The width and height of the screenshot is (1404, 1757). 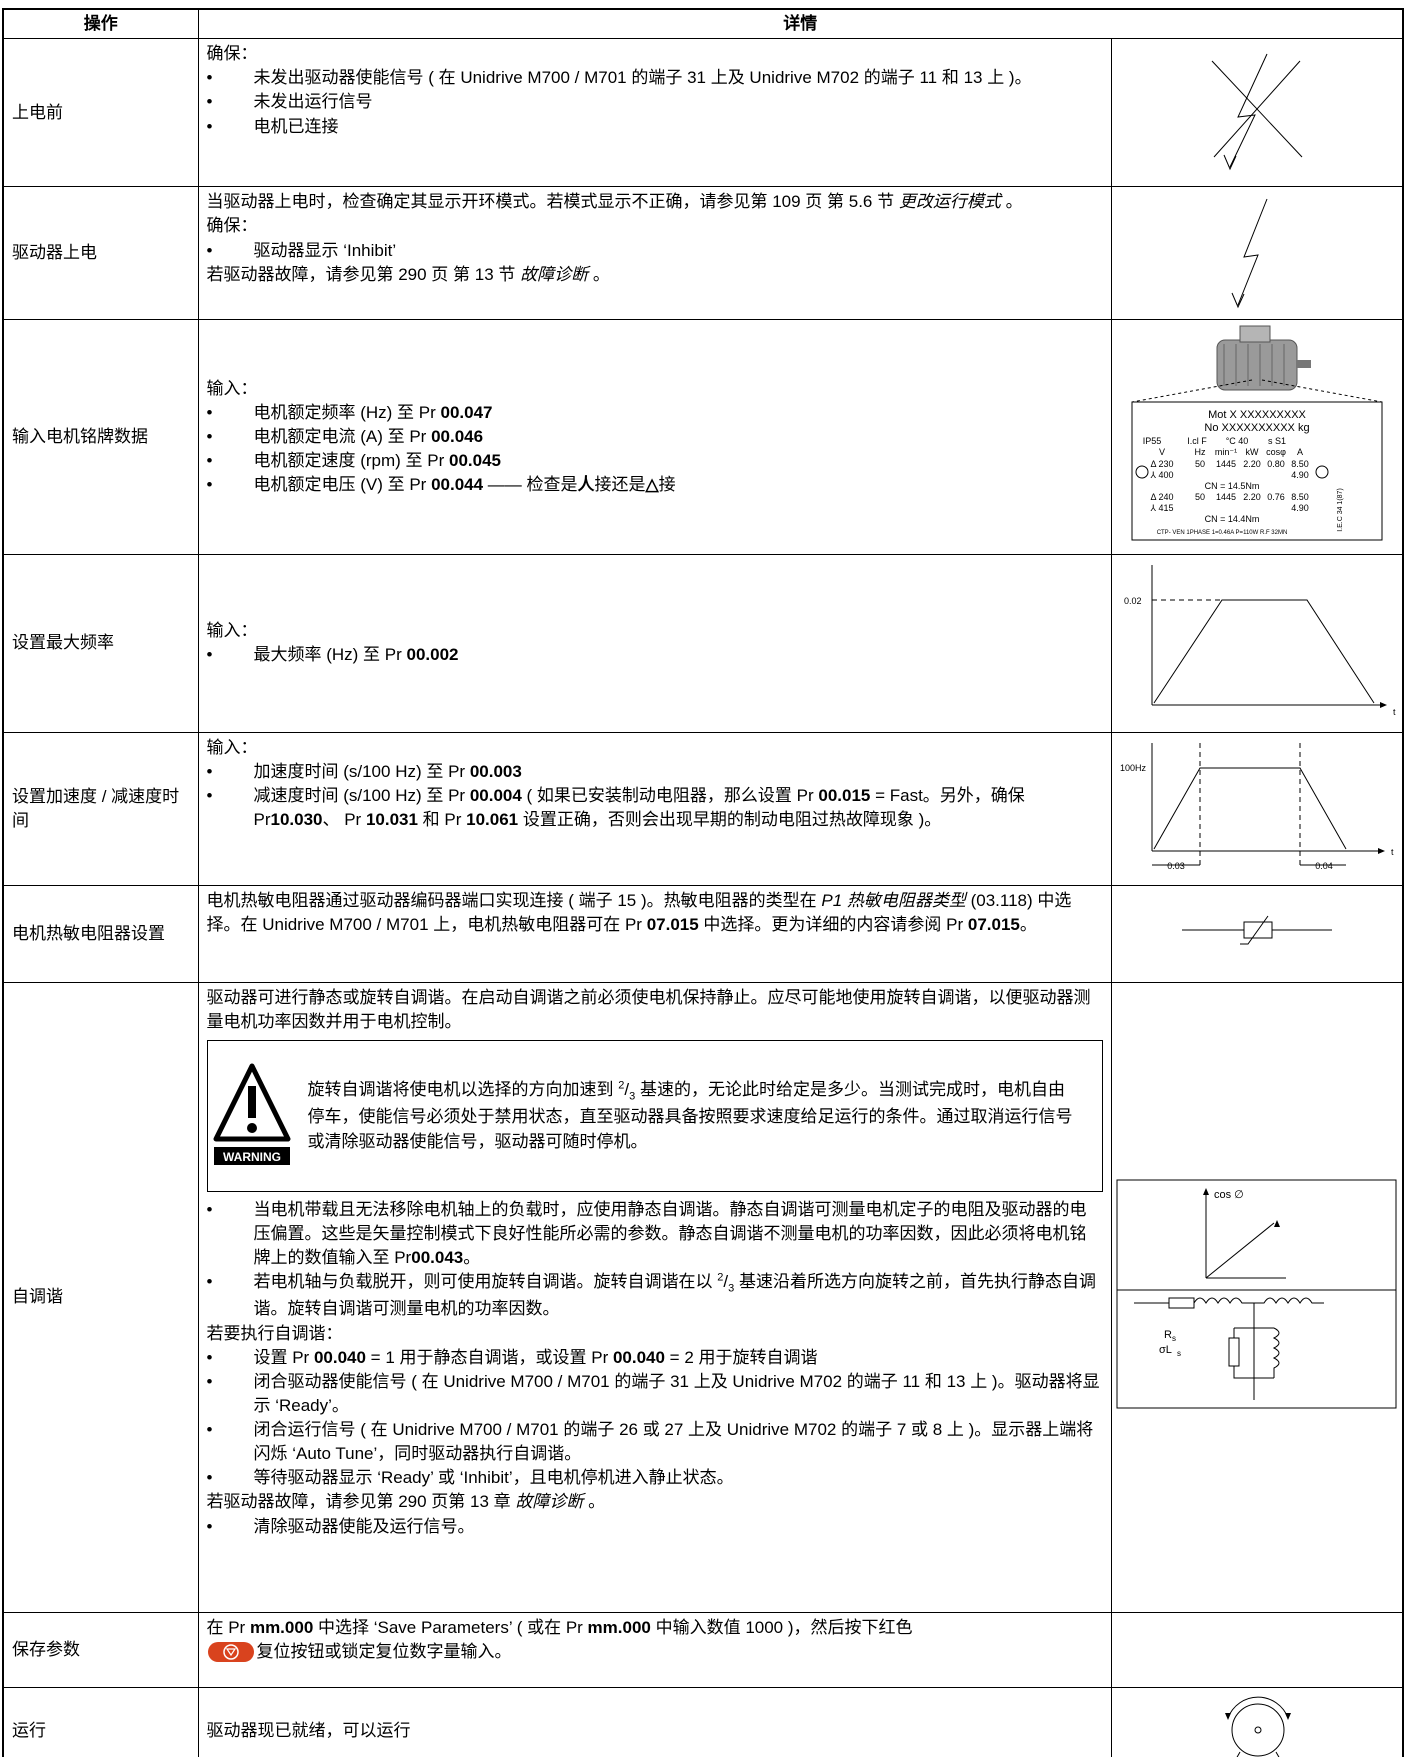 What do you see at coordinates (655, 413) in the screenshot?
I see `bullet-item: 电机额定频率 (Hz) 至 Pr 00.047` at bounding box center [655, 413].